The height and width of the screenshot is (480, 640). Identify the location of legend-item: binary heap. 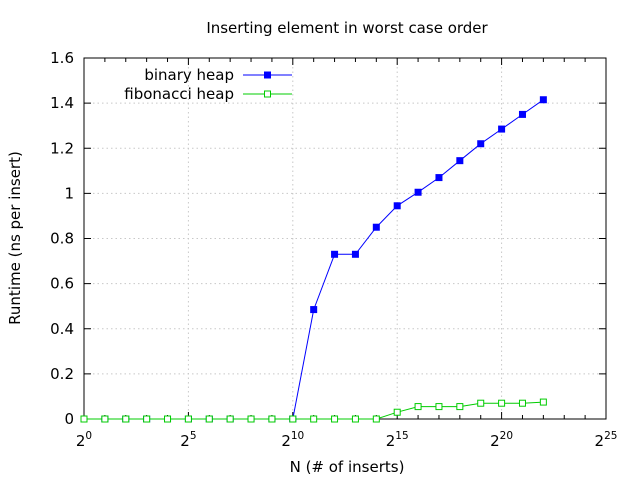
(218, 75).